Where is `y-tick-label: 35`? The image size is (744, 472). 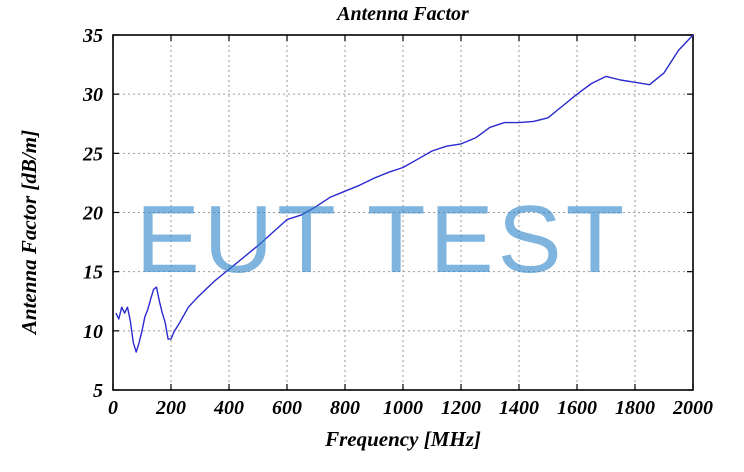
y-tick-label: 35 is located at coordinates (92, 36).